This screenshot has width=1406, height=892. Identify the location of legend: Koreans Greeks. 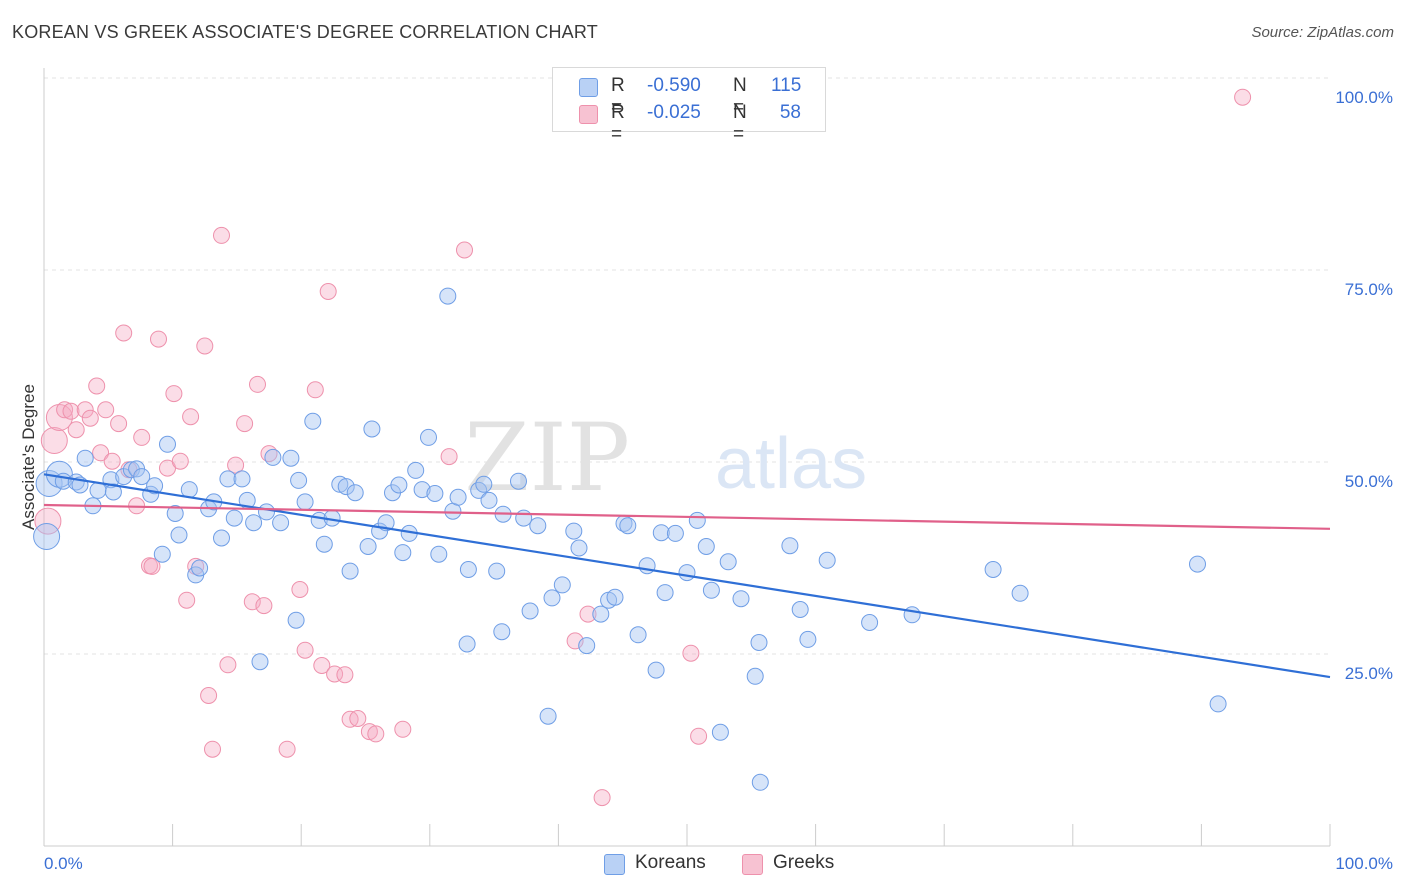
(703, 865).